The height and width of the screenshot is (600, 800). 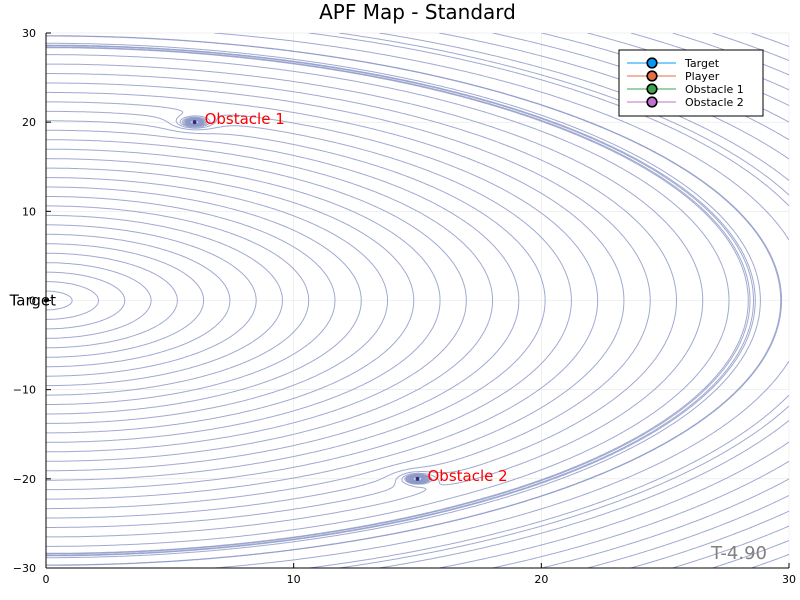 I want to click on y-tick-label: −20, so click(x=24, y=479).